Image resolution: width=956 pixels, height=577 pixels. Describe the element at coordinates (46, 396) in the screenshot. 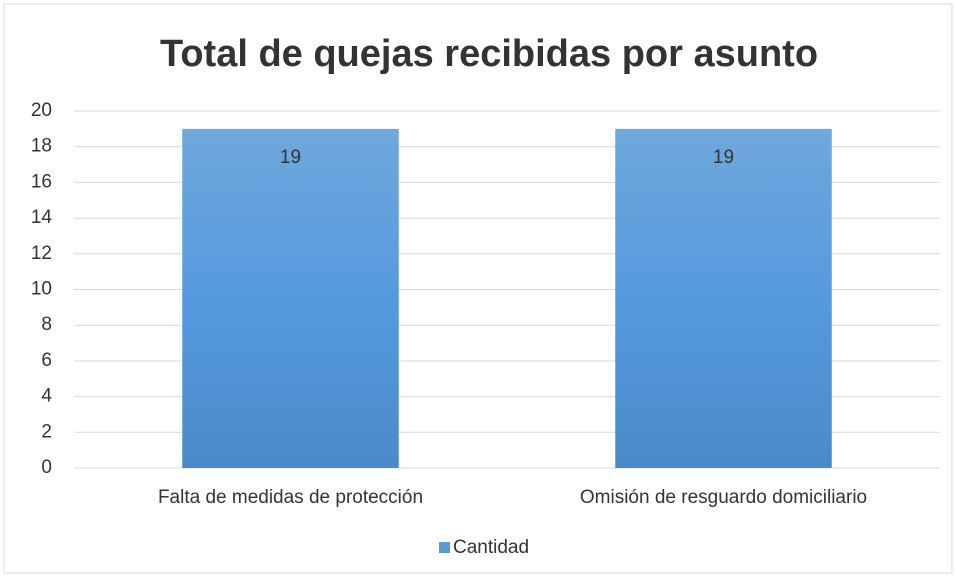

I see `y-tick-label: 4` at that location.